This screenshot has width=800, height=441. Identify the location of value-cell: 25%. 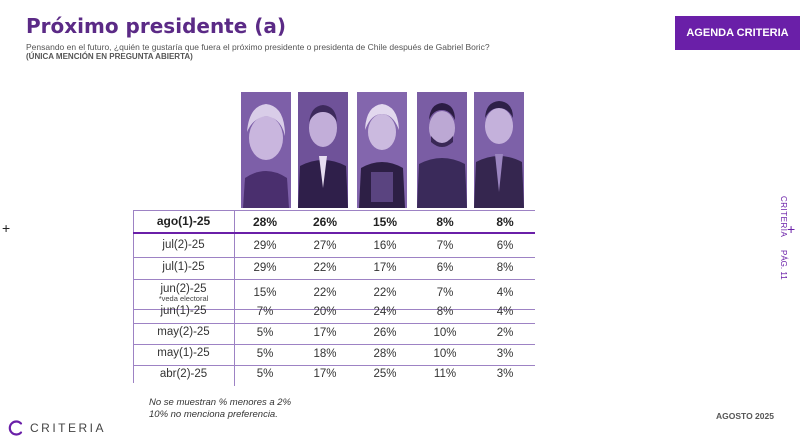
(385, 374).